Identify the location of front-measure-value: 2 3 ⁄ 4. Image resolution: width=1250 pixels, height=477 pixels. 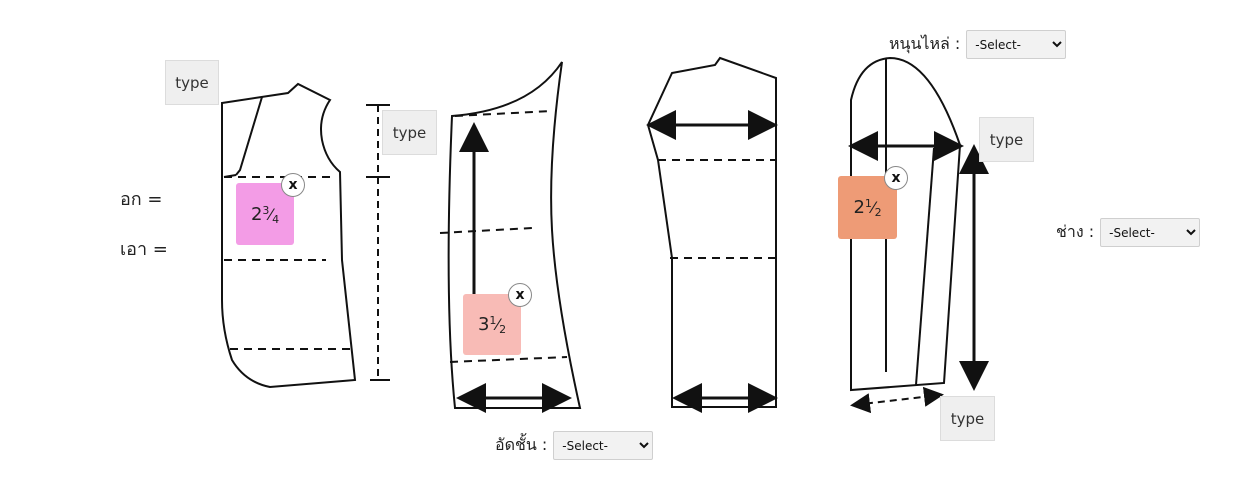
(265, 214).